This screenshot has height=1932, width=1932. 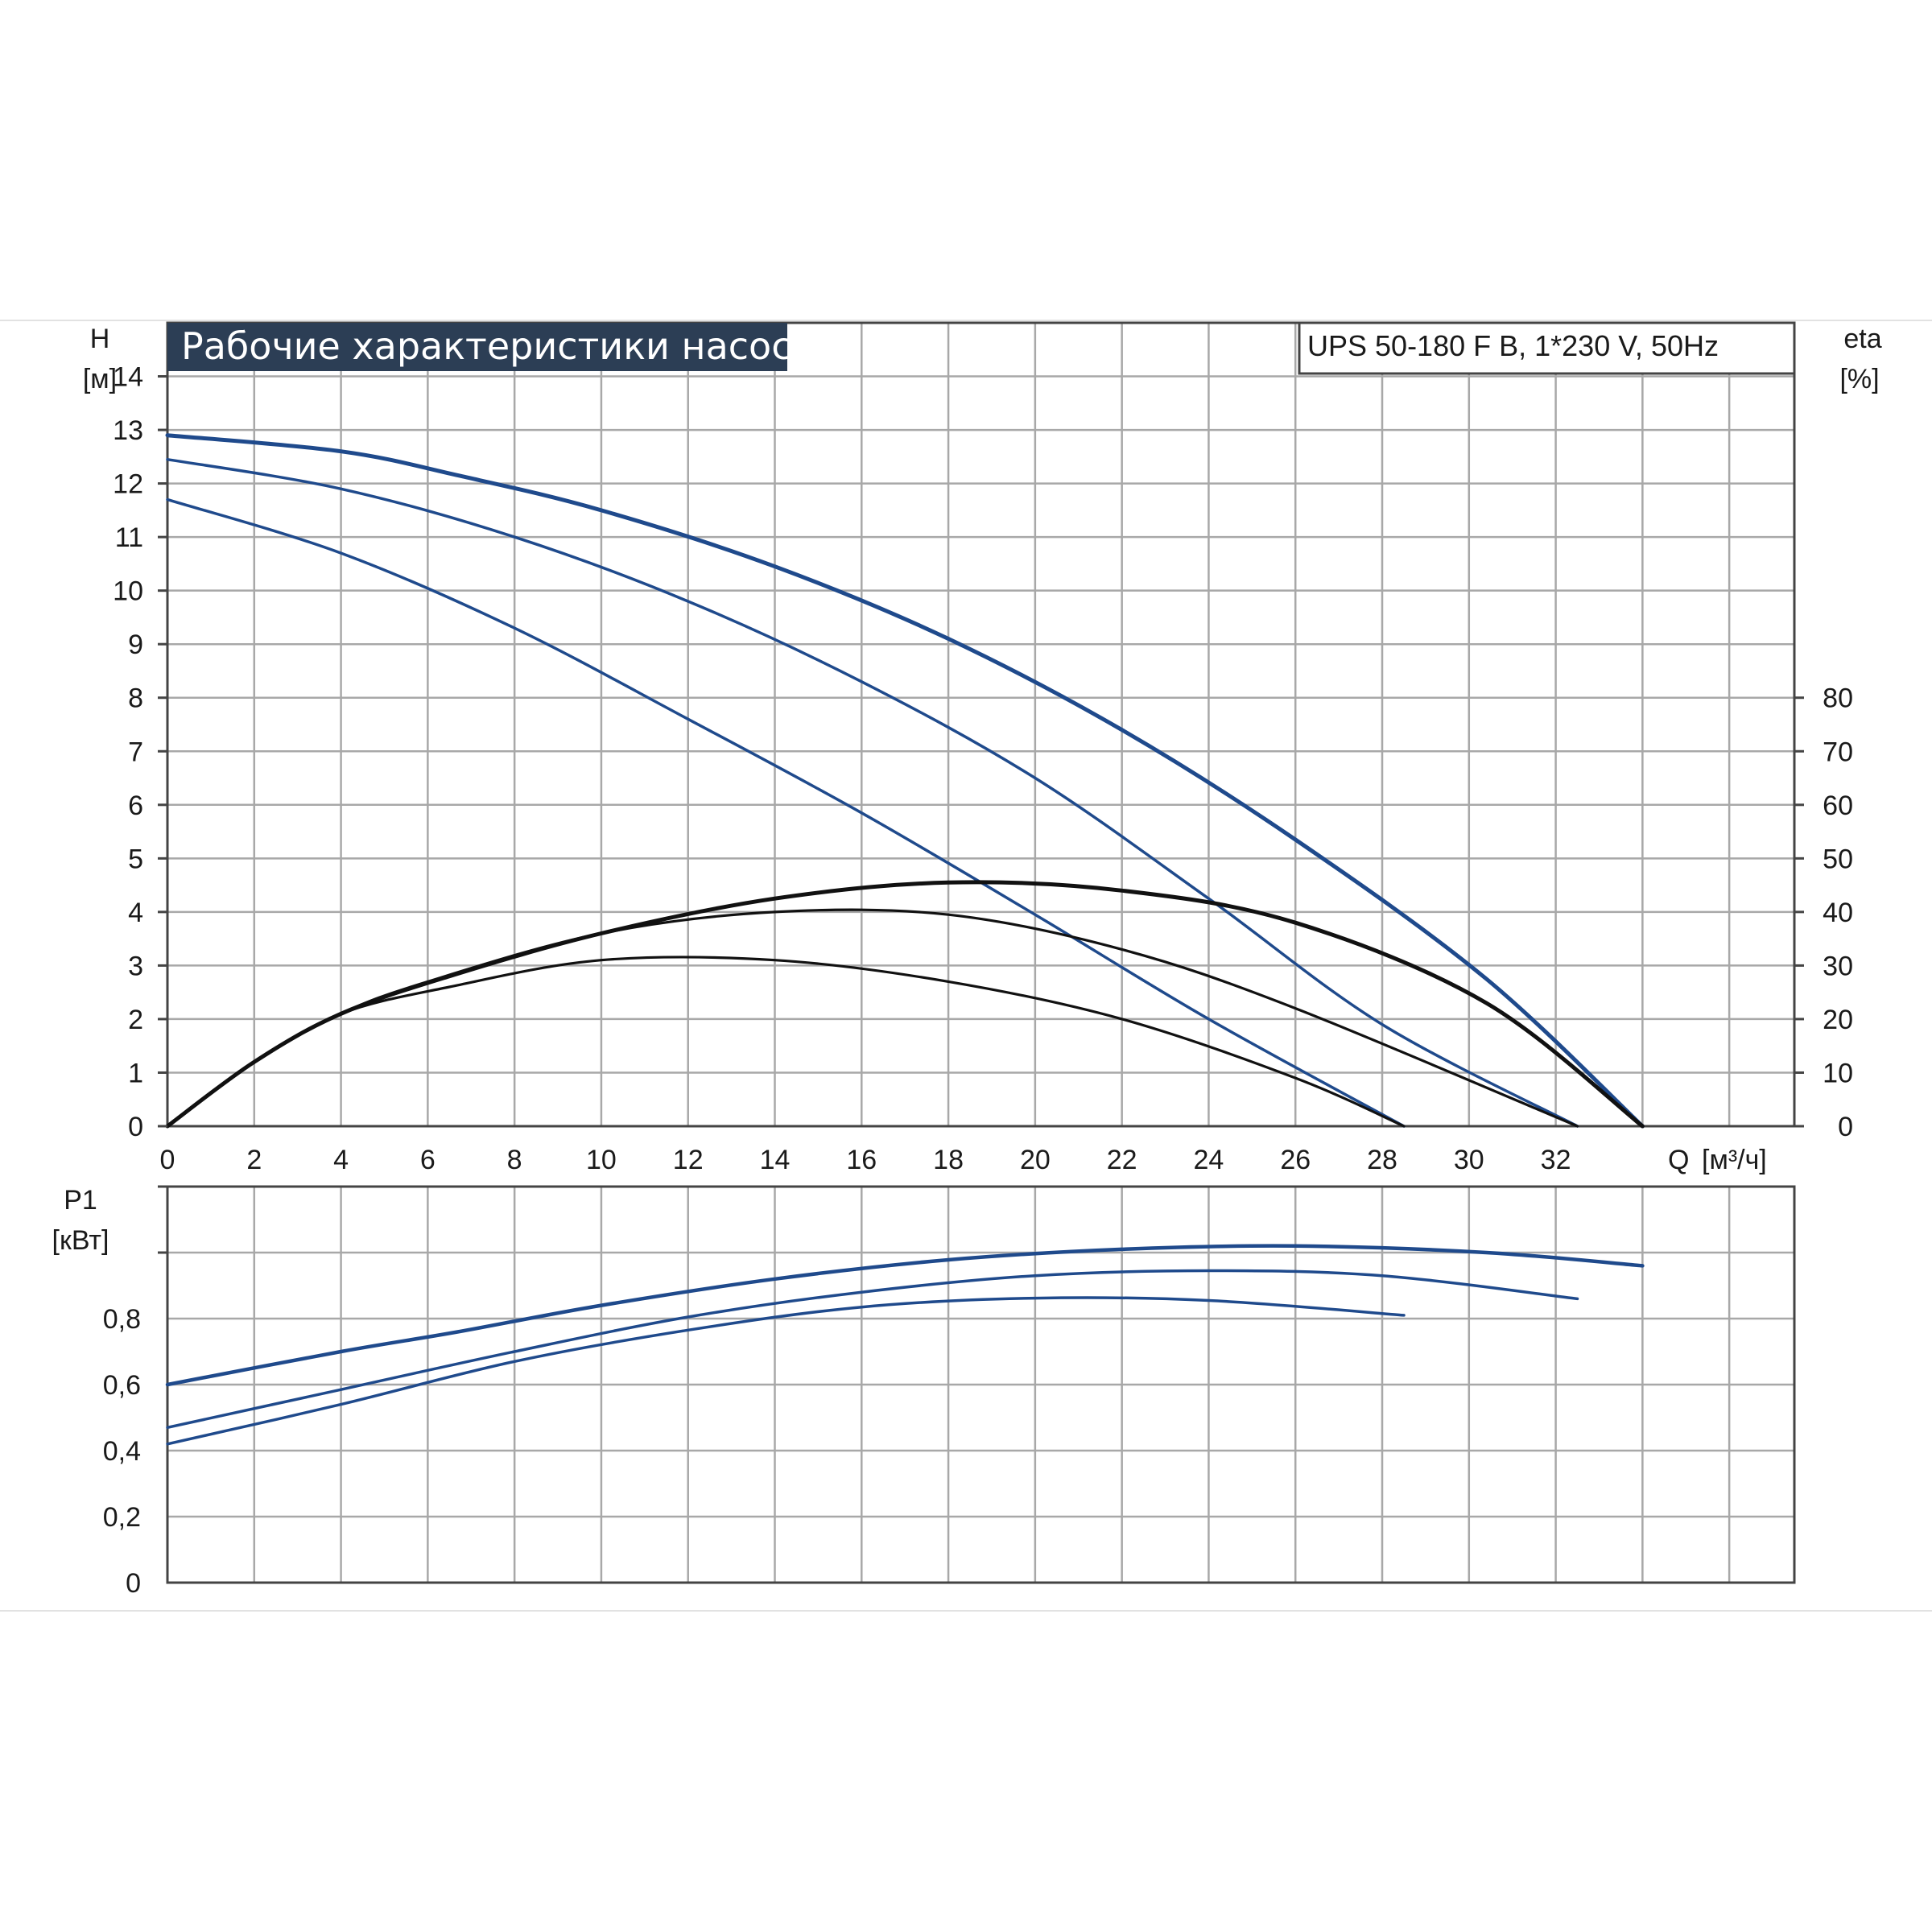 I want to click on x-tick-label: 18, so click(x=948, y=1160).